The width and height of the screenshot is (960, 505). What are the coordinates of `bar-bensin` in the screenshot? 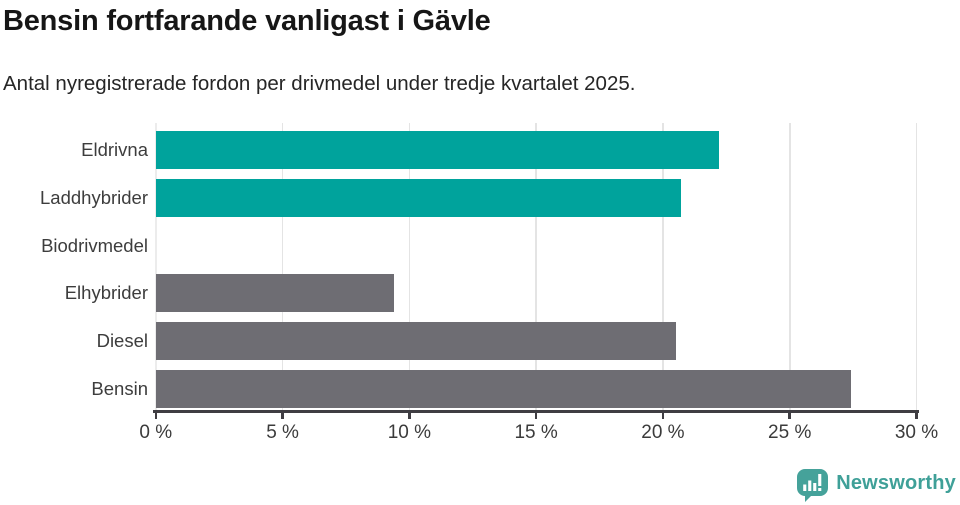 It's located at (503, 388).